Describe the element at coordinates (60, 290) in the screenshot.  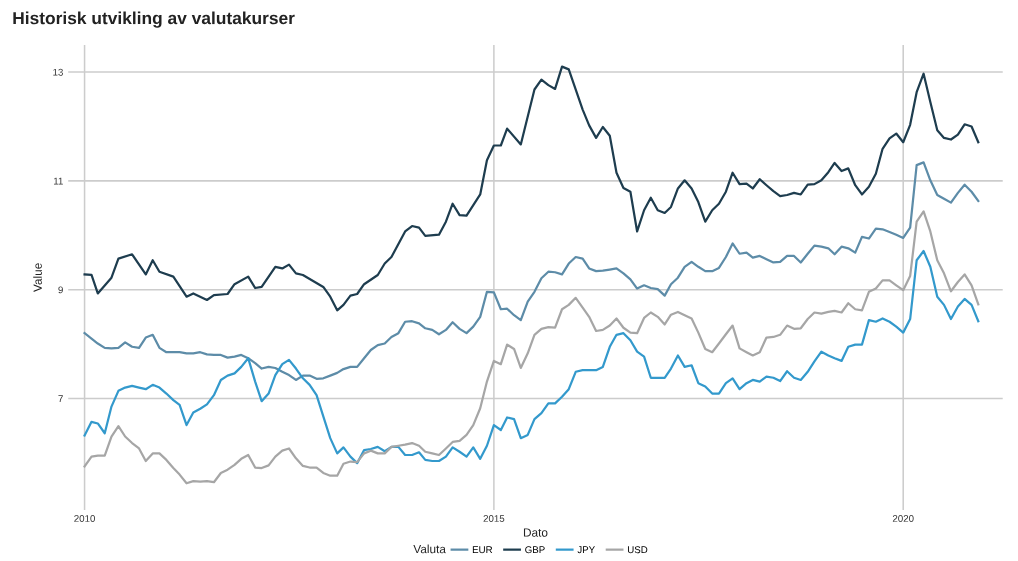
I see `y-tick-label: 9` at that location.